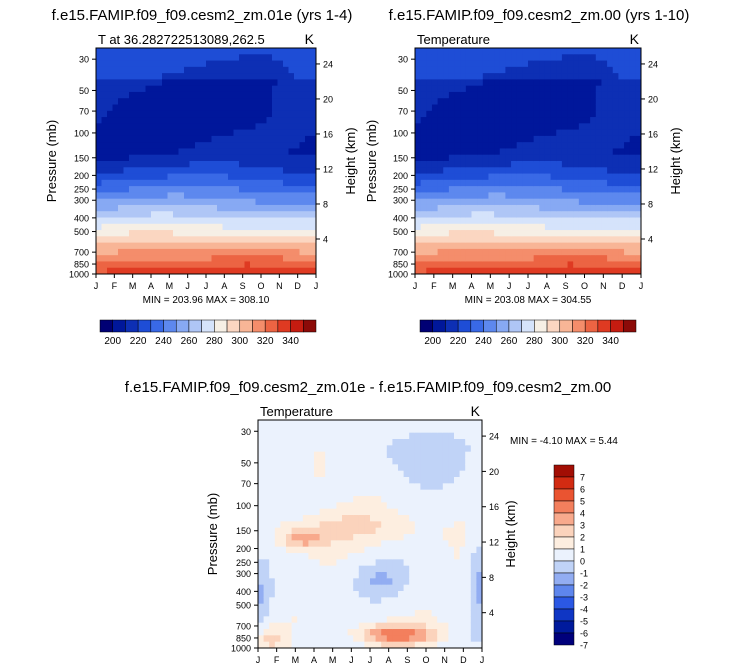 The width and height of the screenshot is (733, 672). Describe the element at coordinates (400, 133) in the screenshot. I see `y-tick-label: 100` at that location.